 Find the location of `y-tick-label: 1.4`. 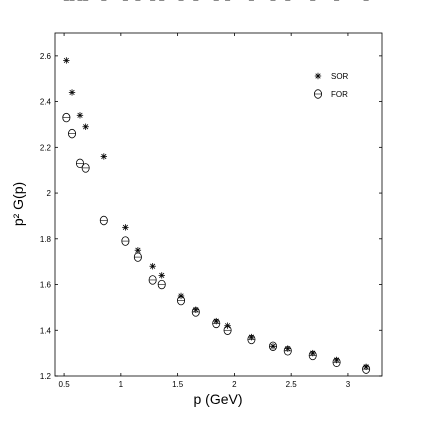

y-tick-label: 1.4 is located at coordinates (46, 330).